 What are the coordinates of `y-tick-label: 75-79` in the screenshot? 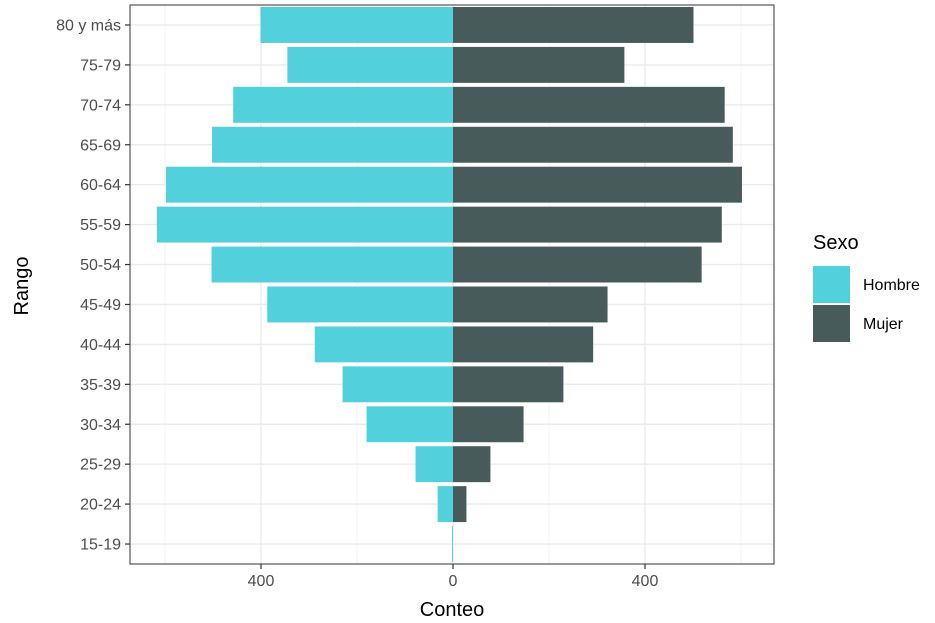 It's located at (100, 65).